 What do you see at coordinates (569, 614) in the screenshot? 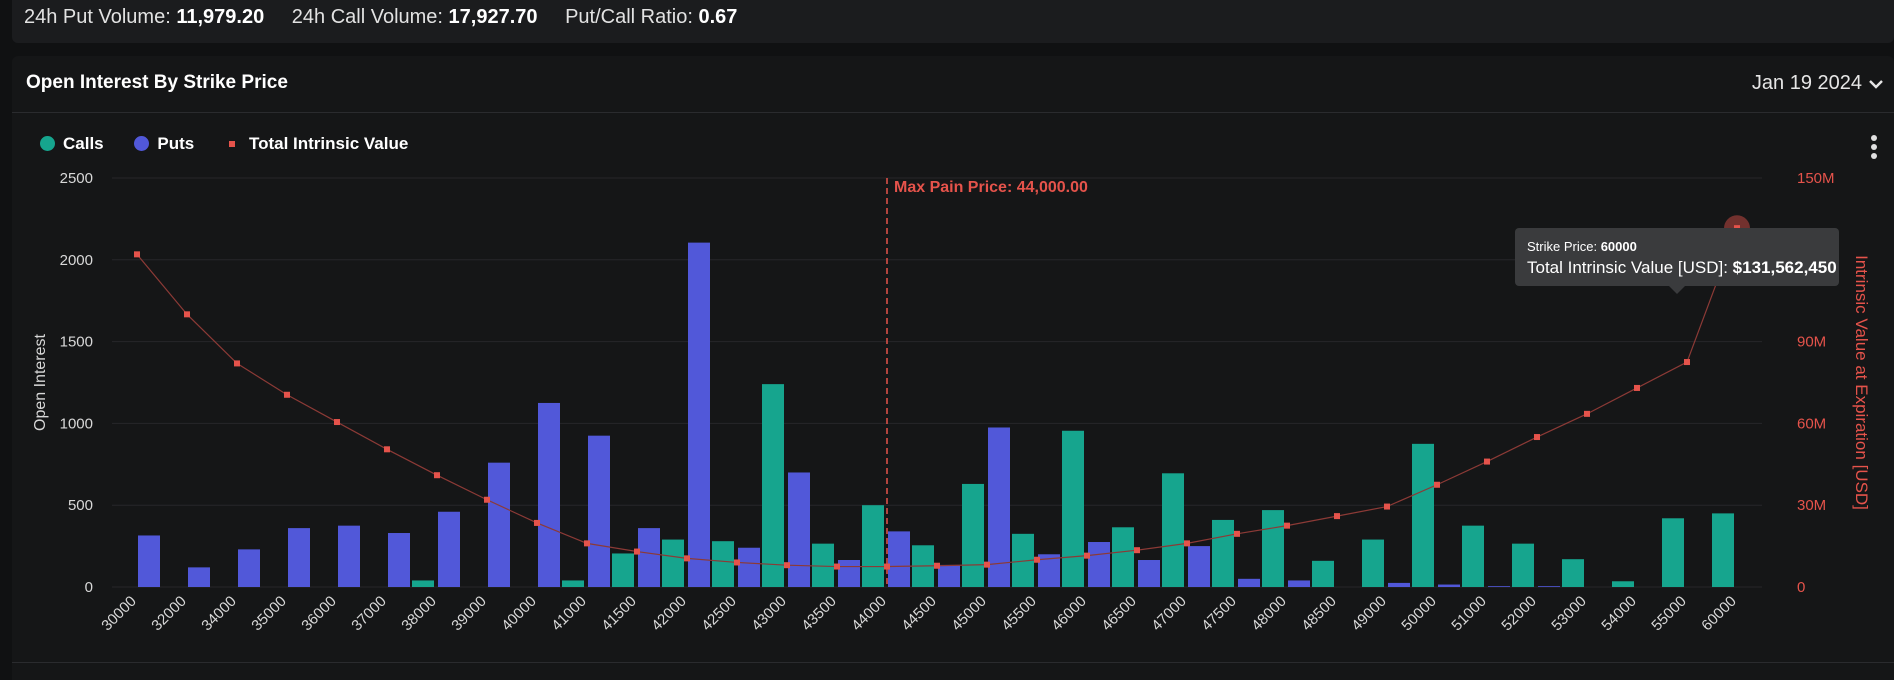
I see `x-tick-label: 41000` at bounding box center [569, 614].